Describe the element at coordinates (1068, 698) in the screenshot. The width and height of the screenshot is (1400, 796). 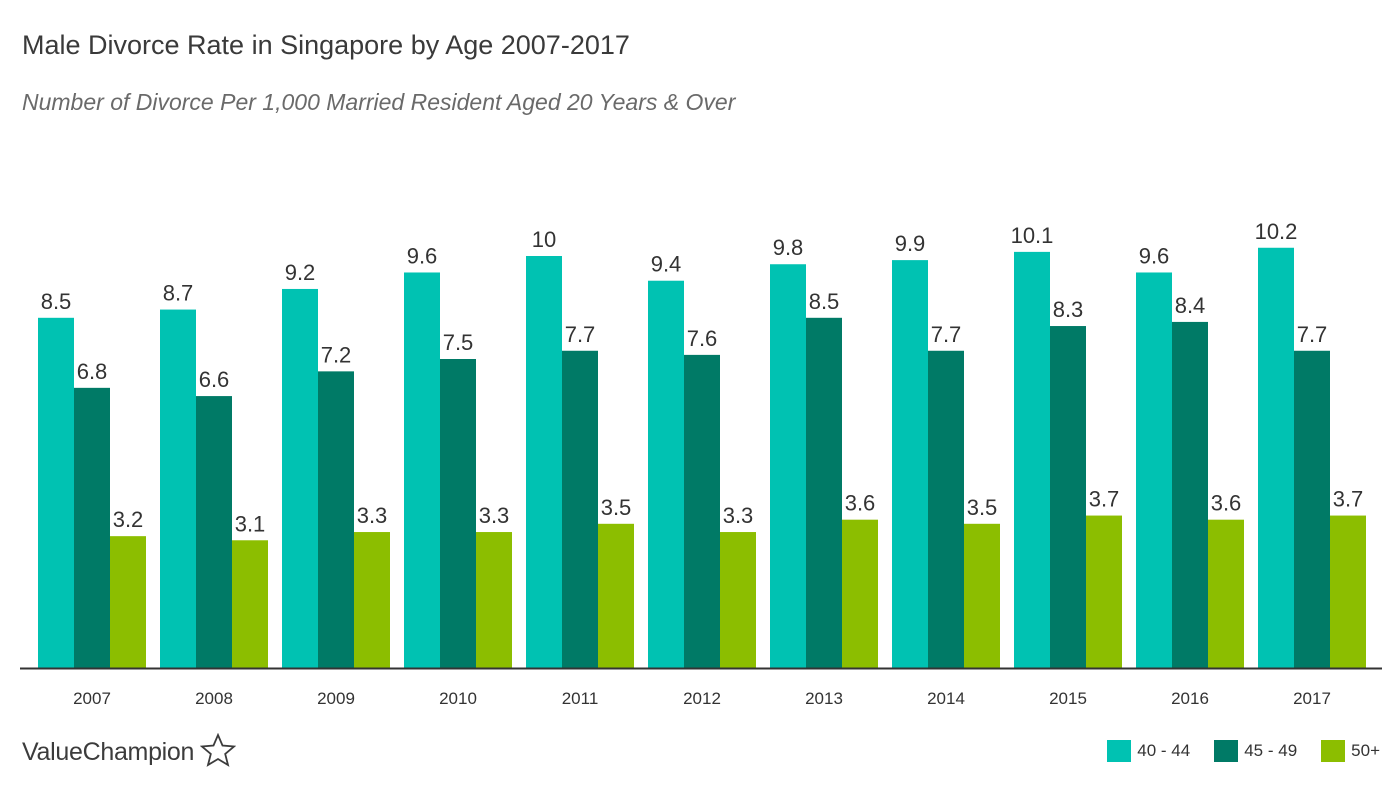
I see `x-tick-label: 2015` at that location.